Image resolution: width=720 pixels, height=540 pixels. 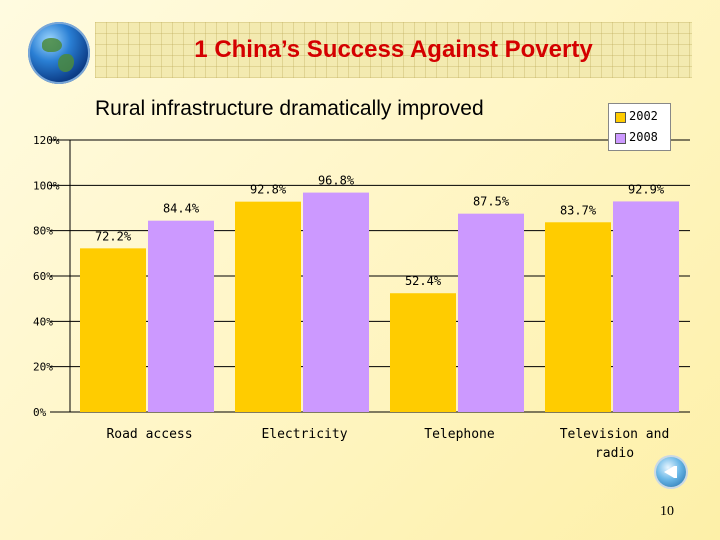 What do you see at coordinates (268, 190) in the screenshot?
I see `data-label: 92.8%` at bounding box center [268, 190].